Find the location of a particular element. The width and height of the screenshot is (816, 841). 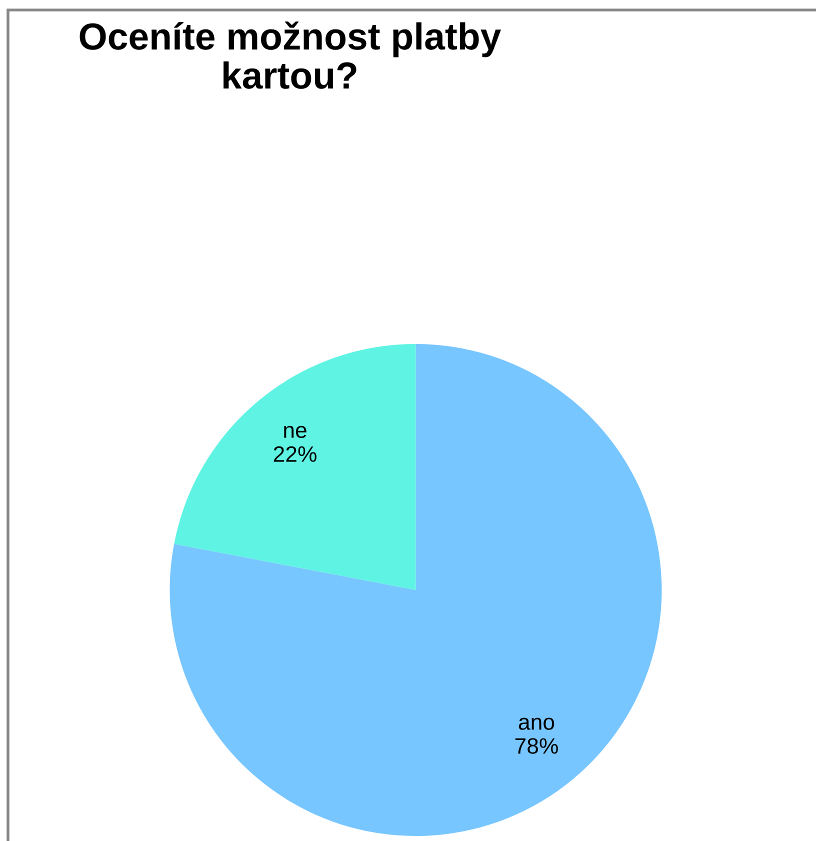

data-label: 22% is located at coordinates (295, 454).